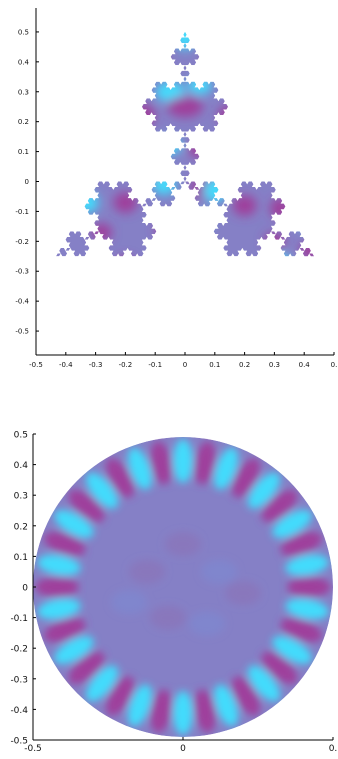  What do you see at coordinates (21, 436) in the screenshot?
I see `y-tick-label: 0.5` at bounding box center [21, 436].